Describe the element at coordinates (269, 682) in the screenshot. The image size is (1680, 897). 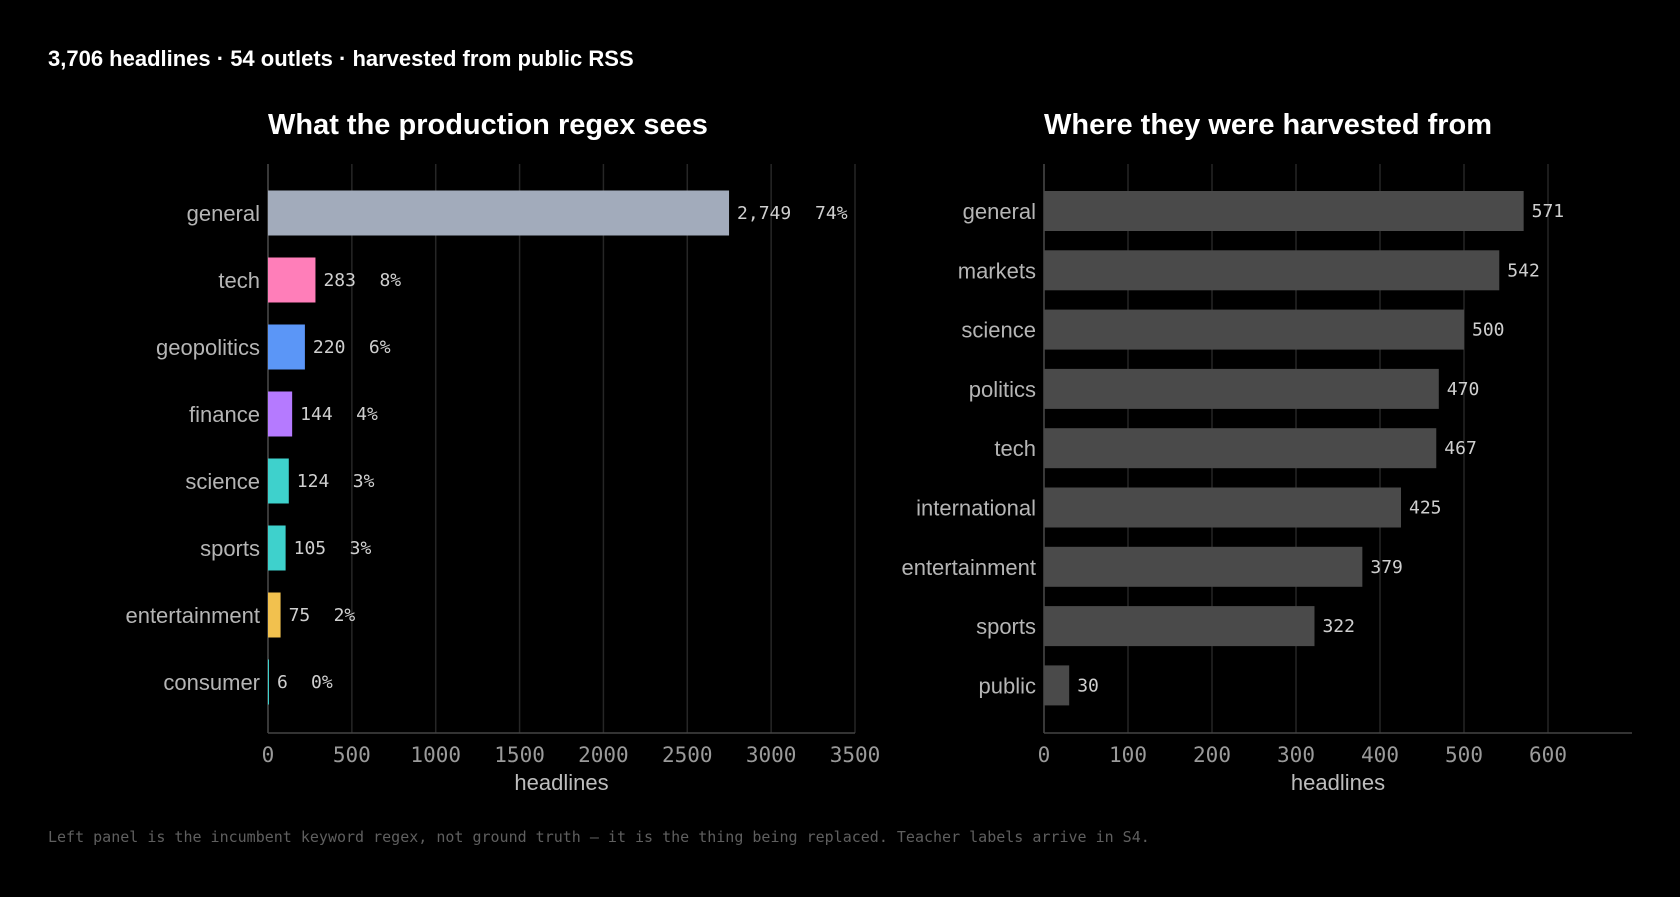
I see `bar-consumer` at that location.